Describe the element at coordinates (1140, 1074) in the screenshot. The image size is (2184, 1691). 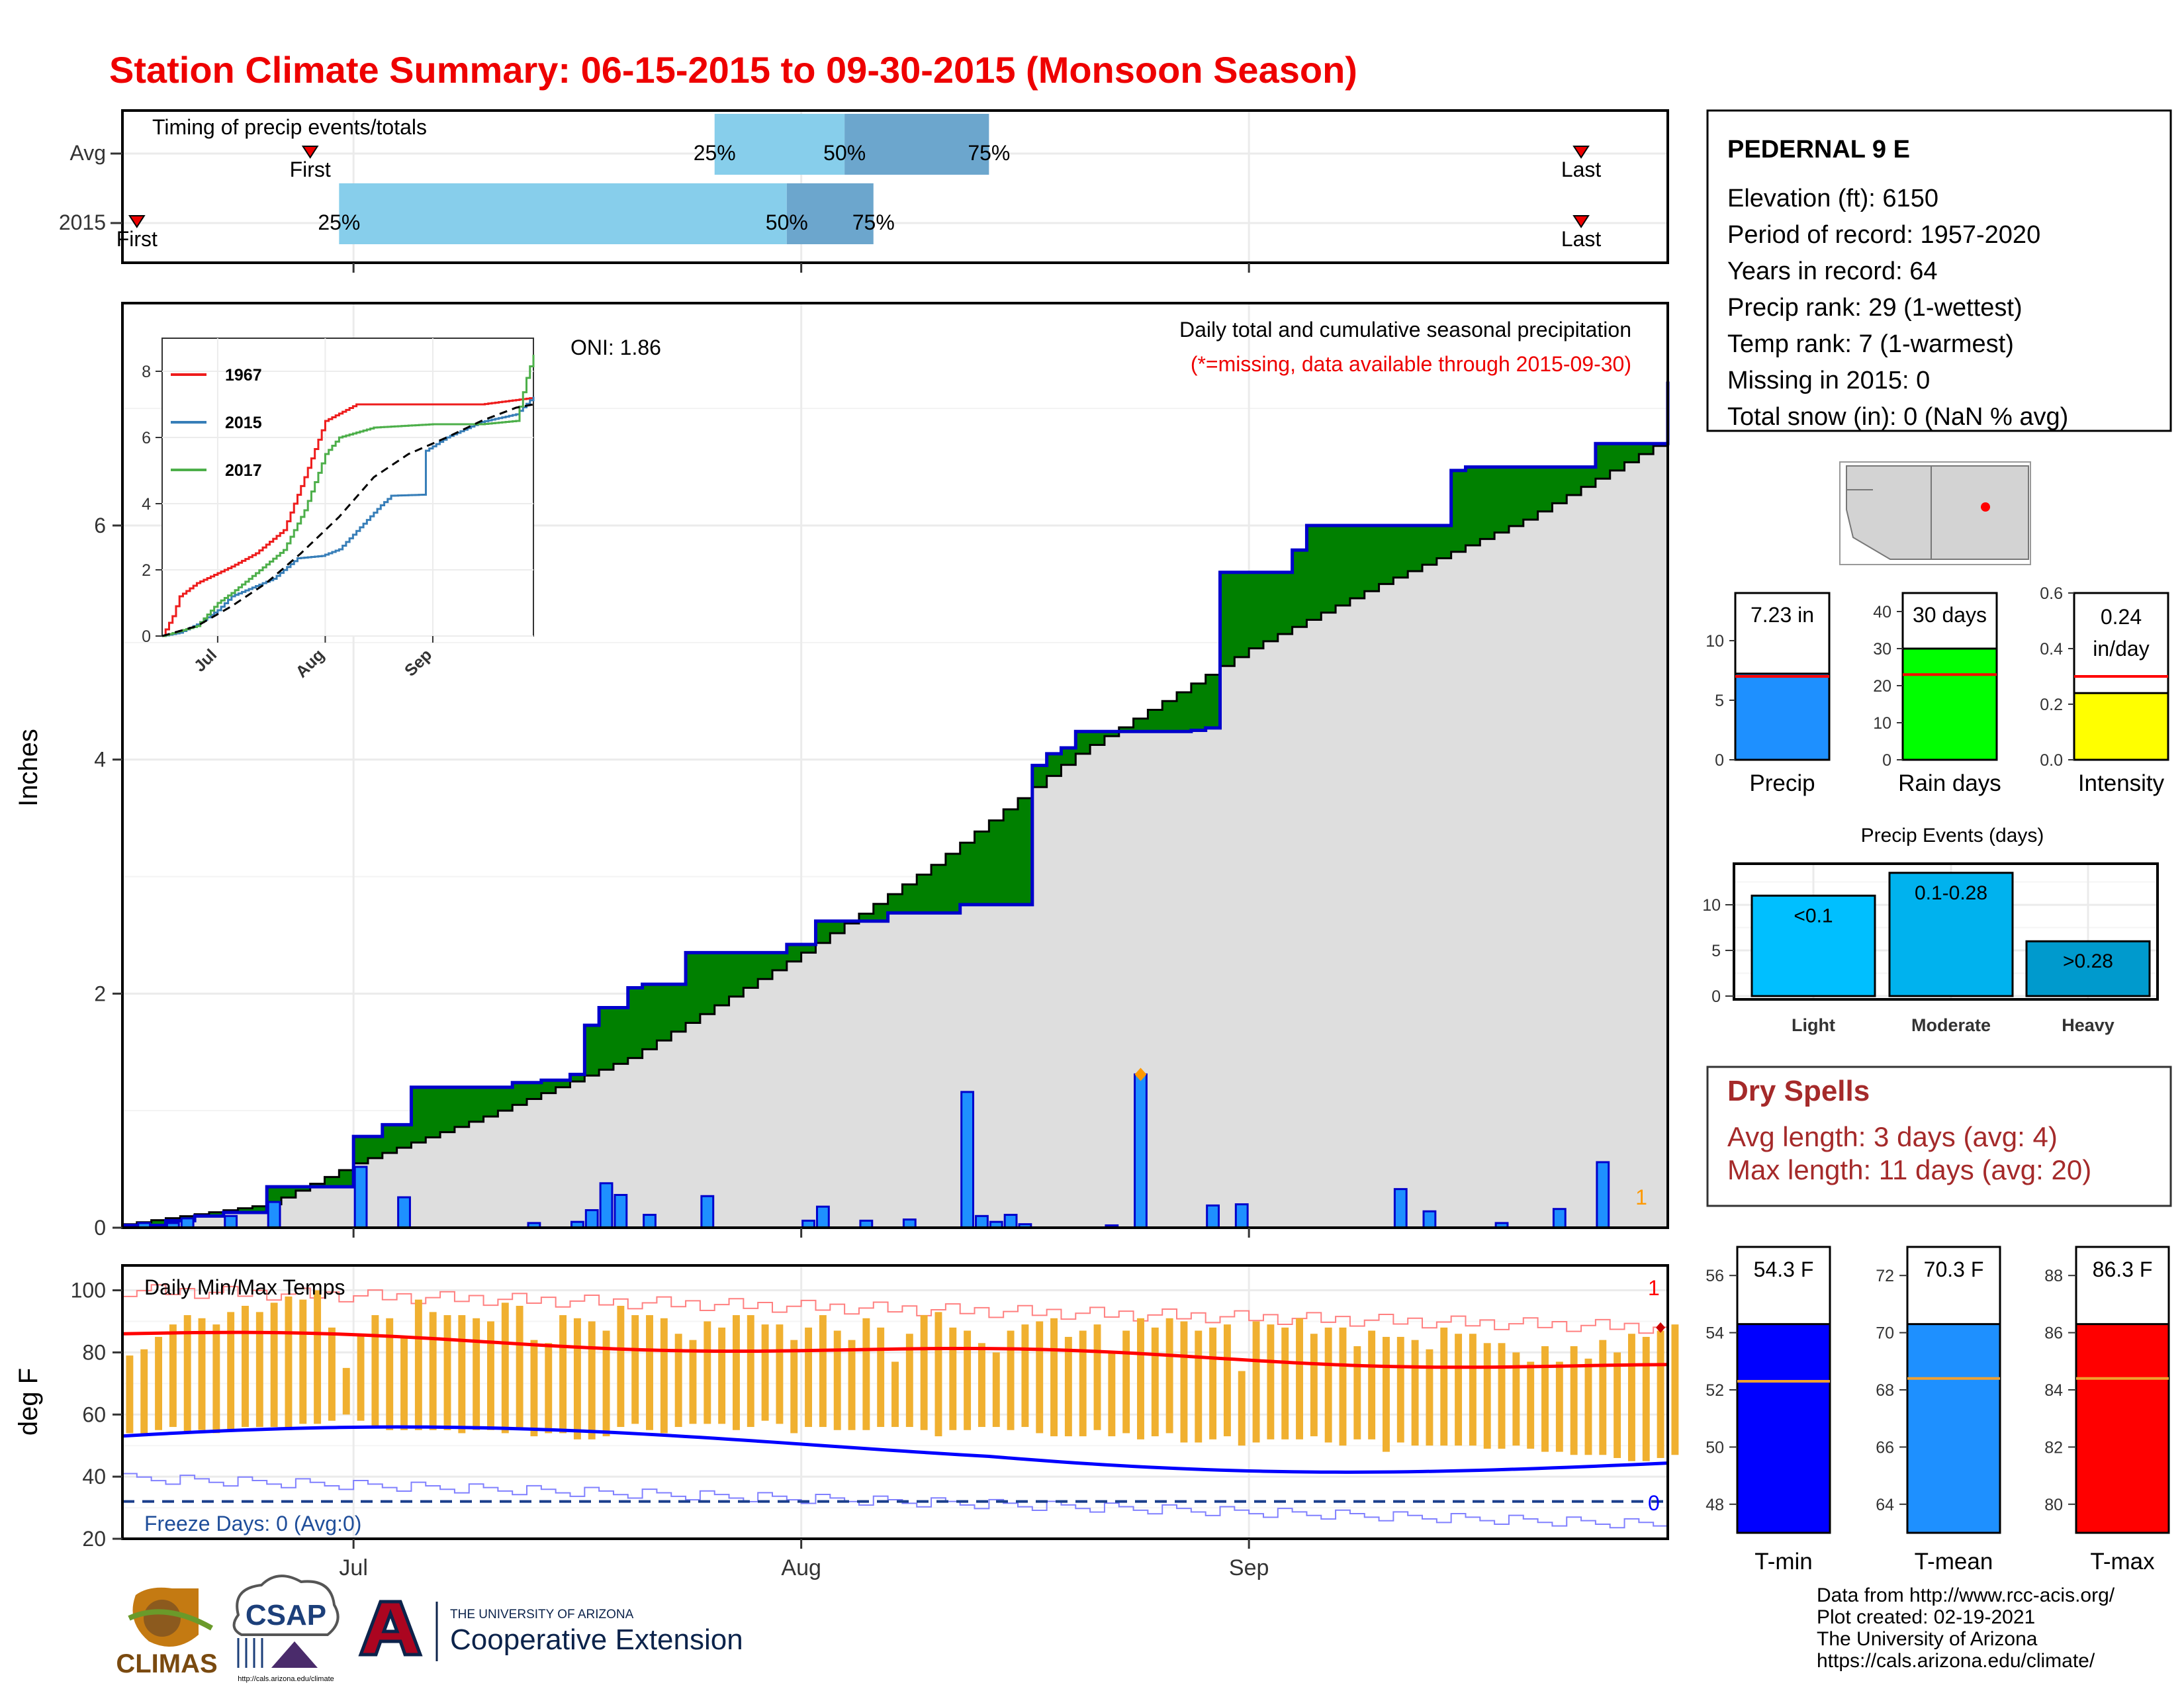
I see `max-precip-marker` at that location.